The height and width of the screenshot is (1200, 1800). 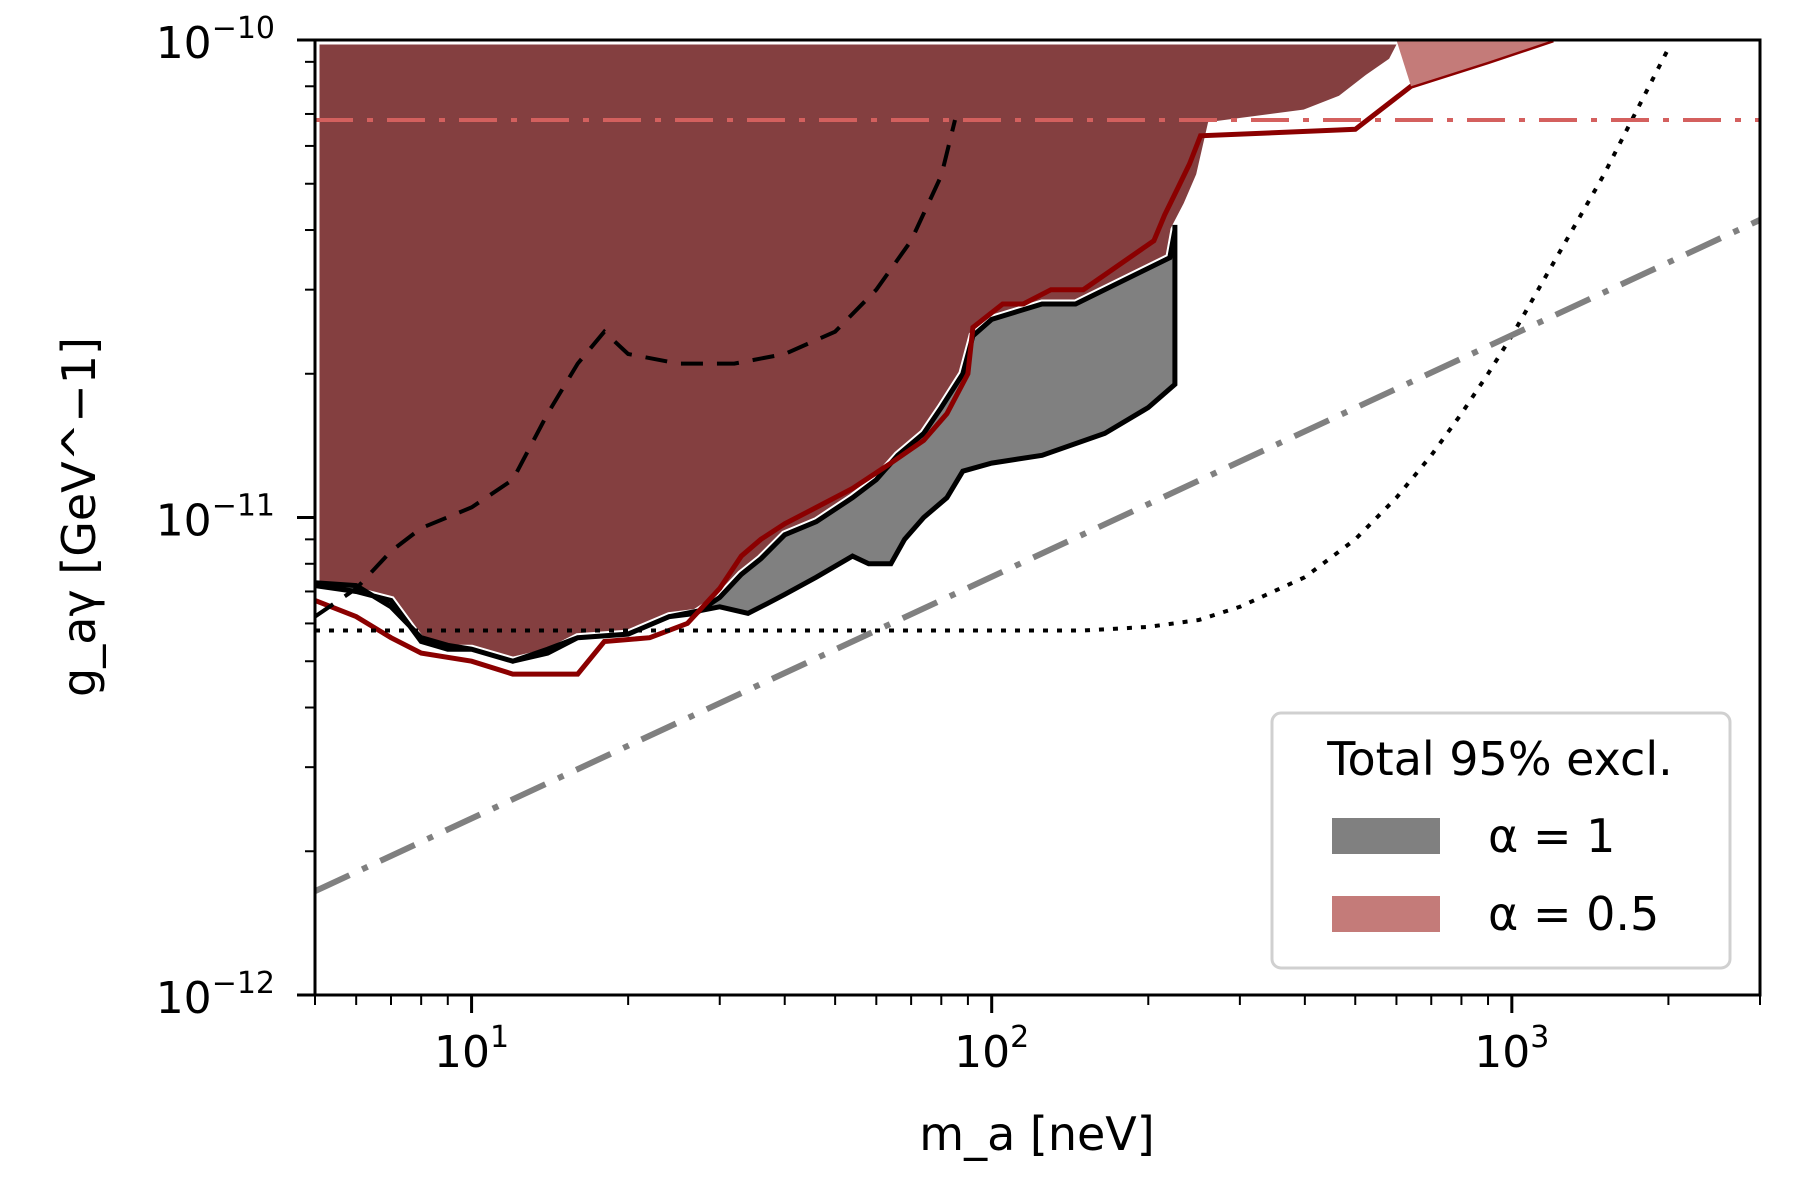 I want to click on y-axis-ticks, so click(x=306, y=517).